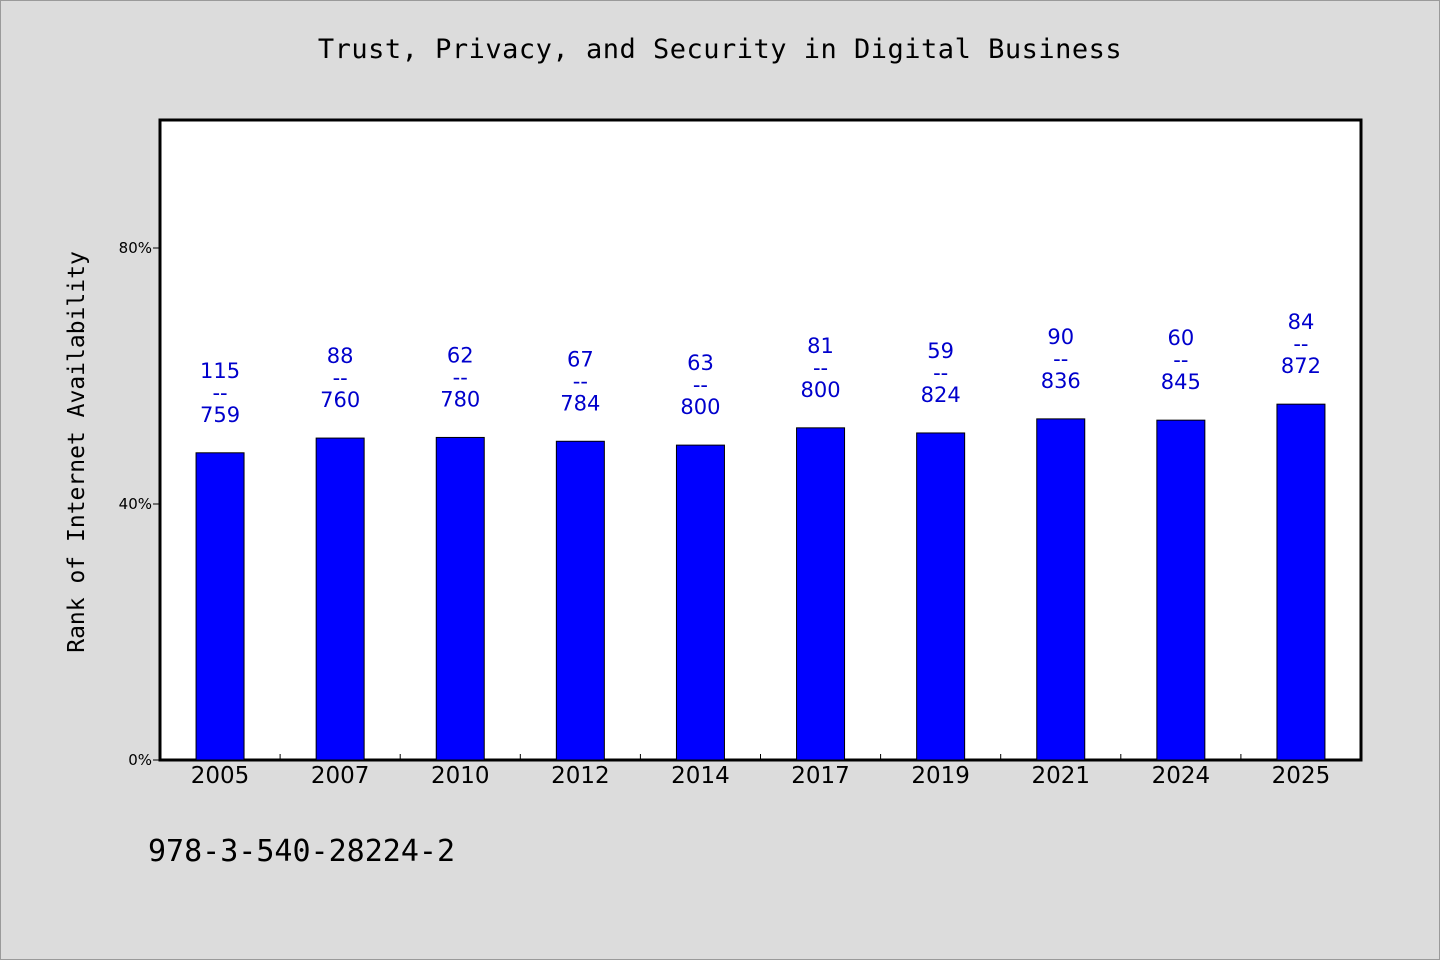  What do you see at coordinates (700, 385) in the screenshot?
I see `data-label-2014-1: --` at bounding box center [700, 385].